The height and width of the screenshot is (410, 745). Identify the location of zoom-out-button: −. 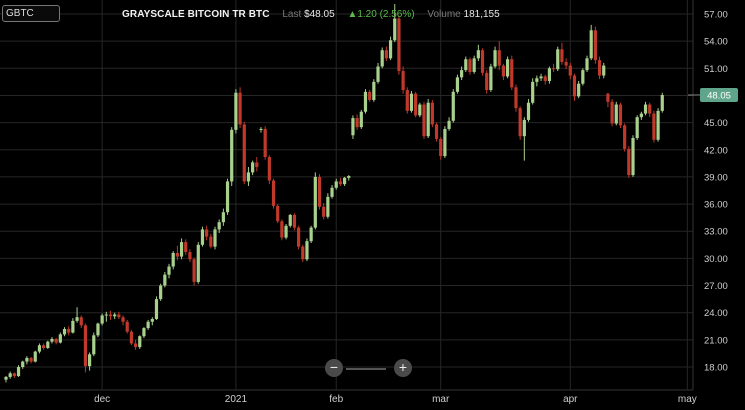
(334, 368).